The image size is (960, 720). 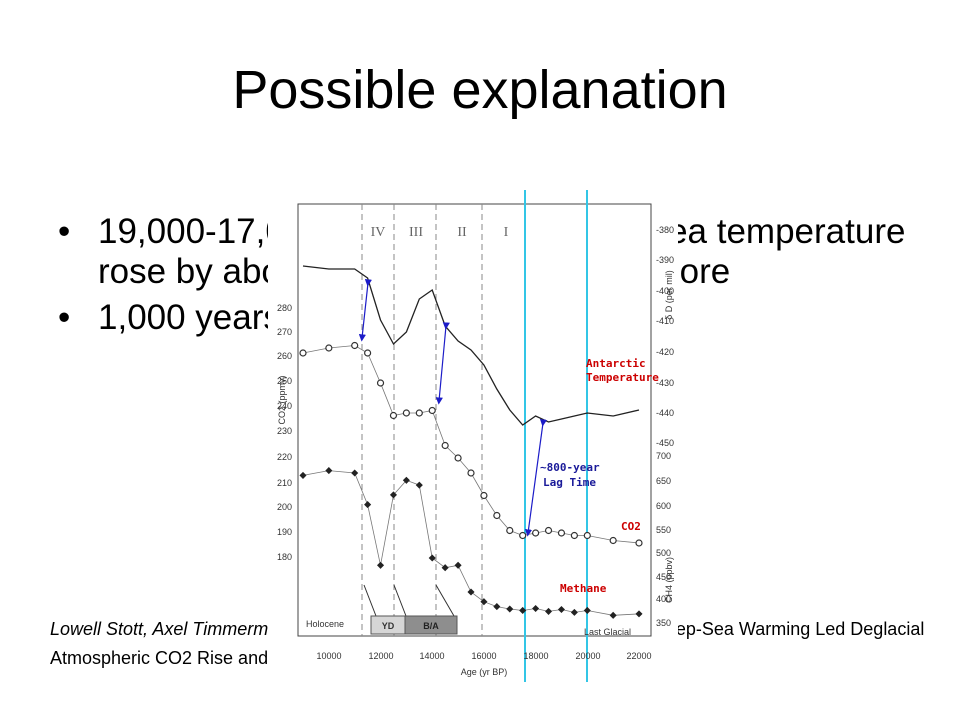 I want to click on x-tick: 22000, so click(x=638, y=656).